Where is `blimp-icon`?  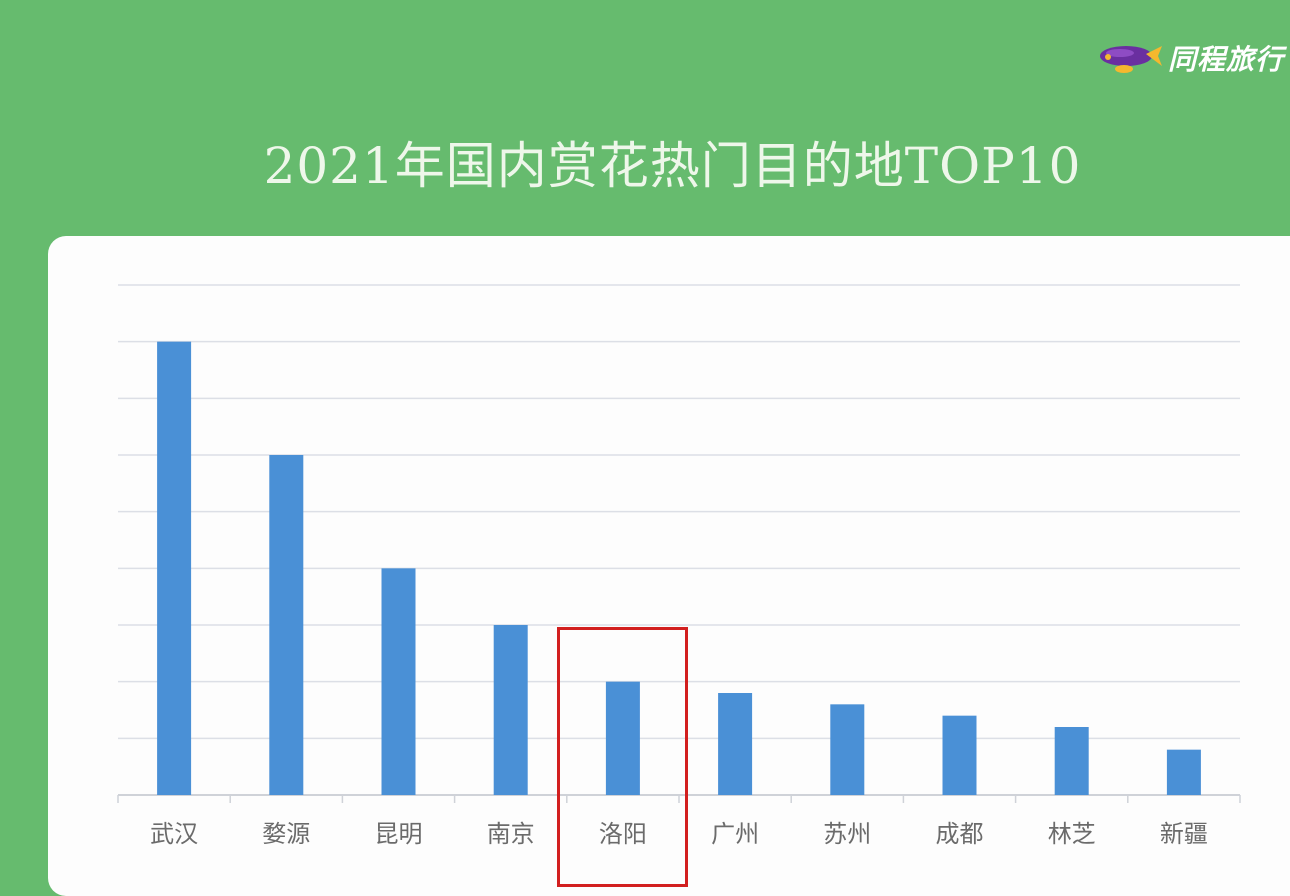 blimp-icon is located at coordinates (1131, 59).